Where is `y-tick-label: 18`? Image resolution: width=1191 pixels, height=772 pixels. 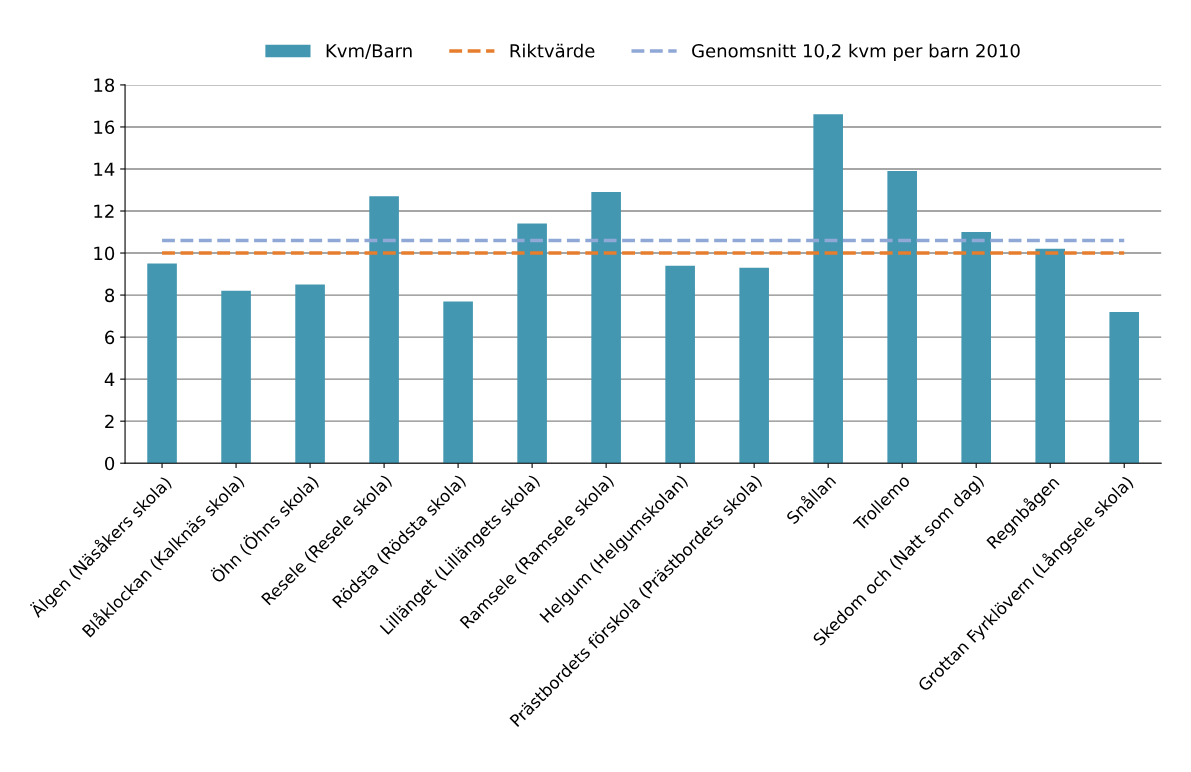
y-tick-label: 18 is located at coordinates (104, 85).